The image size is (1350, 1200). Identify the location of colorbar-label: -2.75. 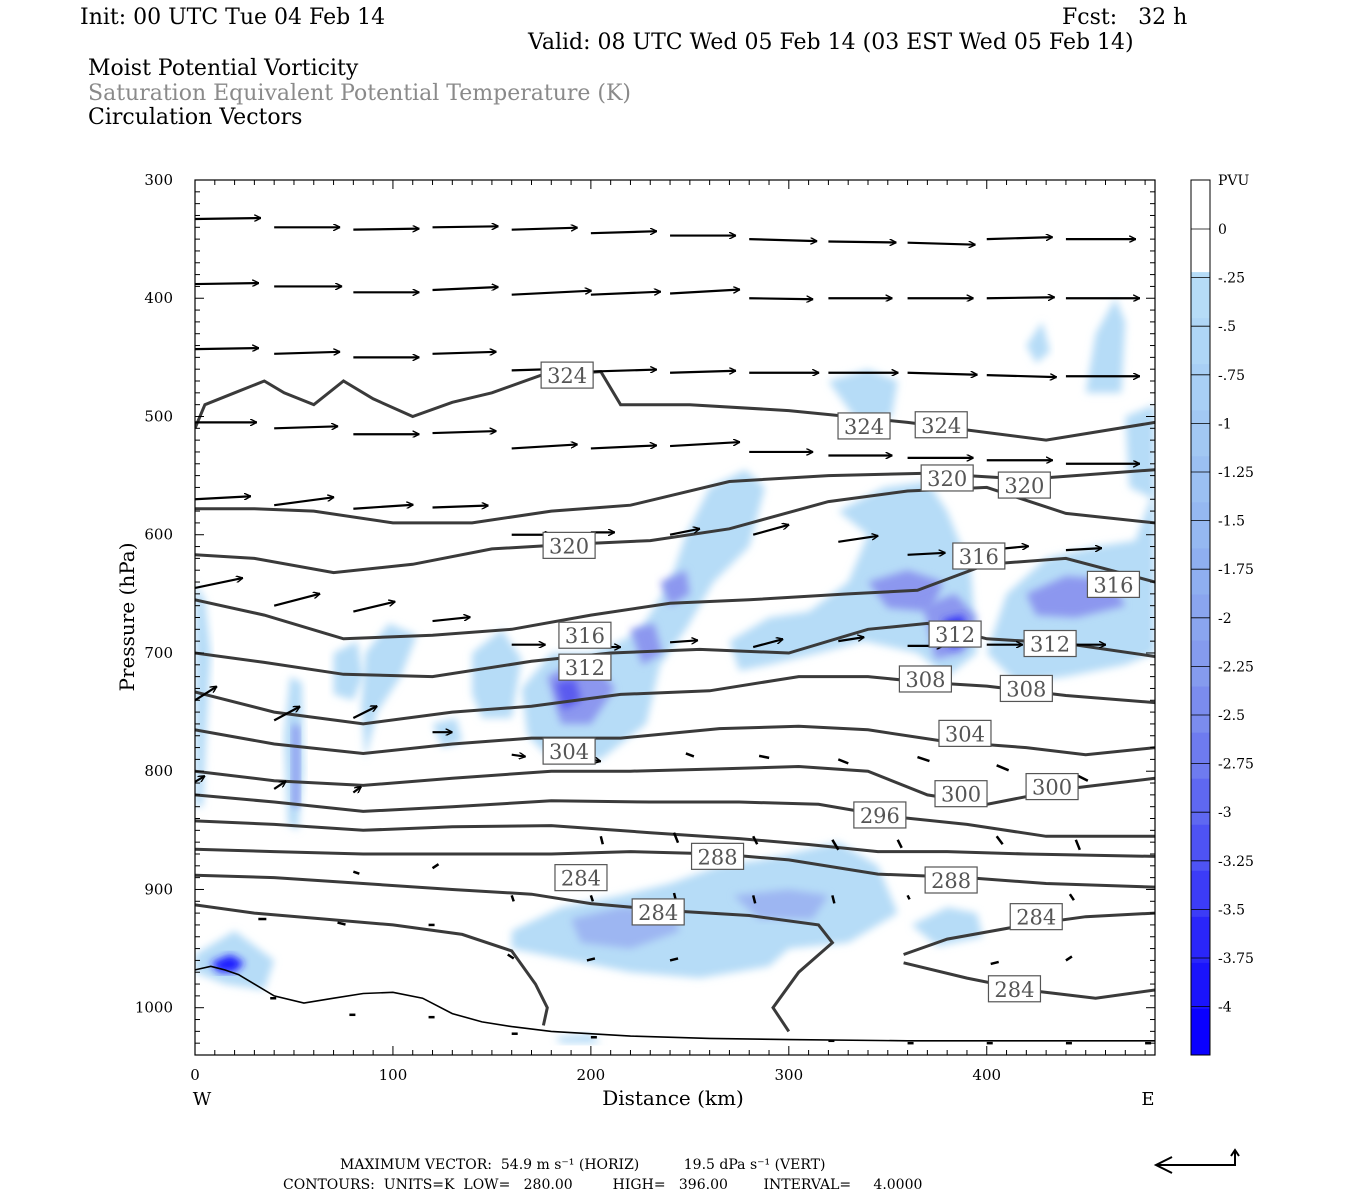
(1236, 765).